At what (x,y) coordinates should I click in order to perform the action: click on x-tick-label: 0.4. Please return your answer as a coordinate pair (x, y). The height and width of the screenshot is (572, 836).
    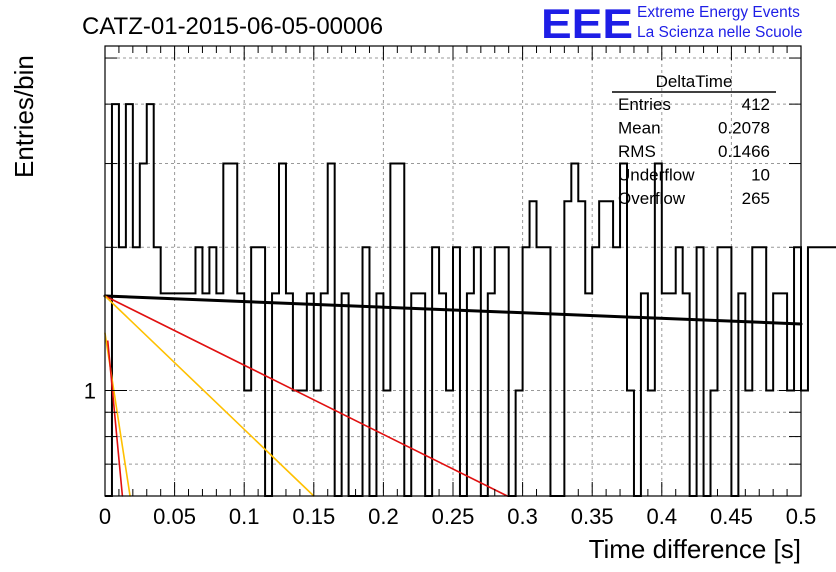
    Looking at the image, I should click on (662, 516).